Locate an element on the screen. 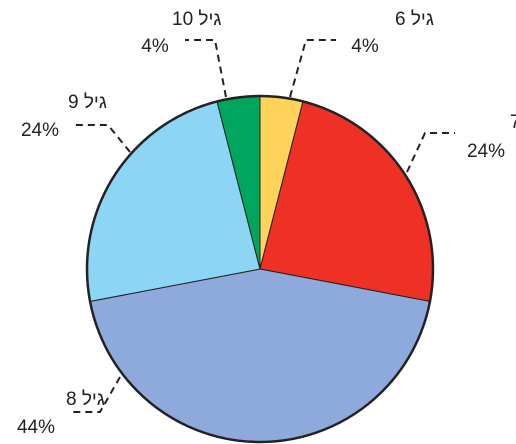  slice-label: גיל 6 is located at coordinates (414, 19).